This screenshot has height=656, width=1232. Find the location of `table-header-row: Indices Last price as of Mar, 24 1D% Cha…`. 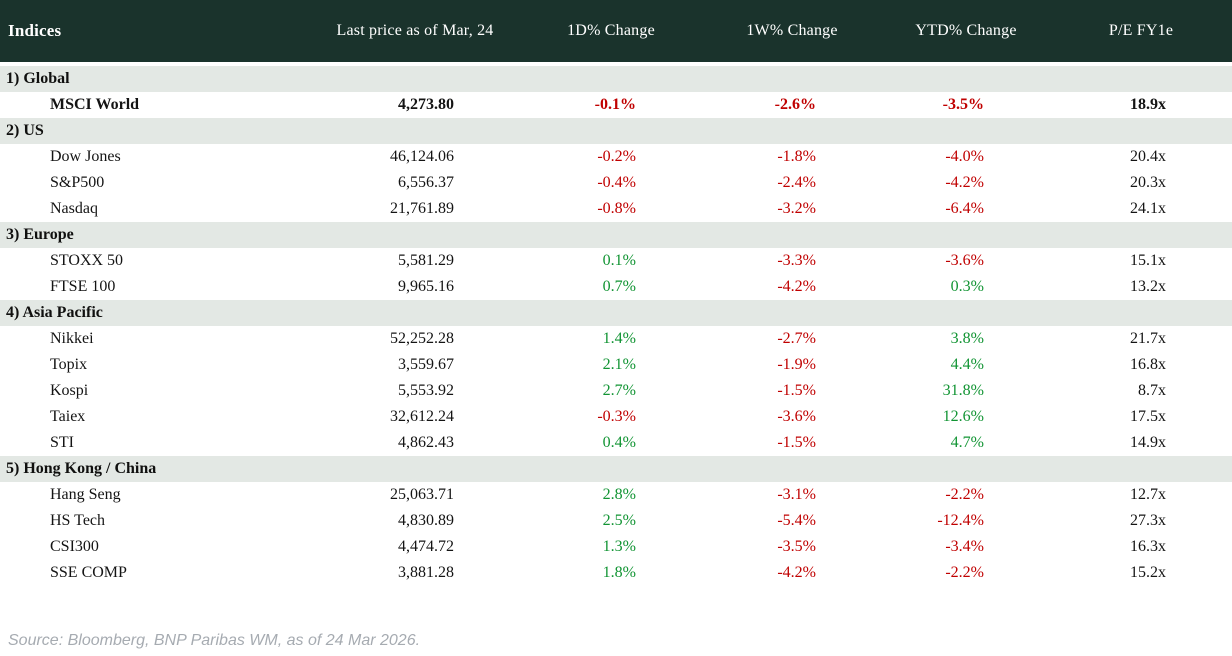

table-header-row: Indices Last price as of Mar, 24 1D% Cha… is located at coordinates (616, 31).